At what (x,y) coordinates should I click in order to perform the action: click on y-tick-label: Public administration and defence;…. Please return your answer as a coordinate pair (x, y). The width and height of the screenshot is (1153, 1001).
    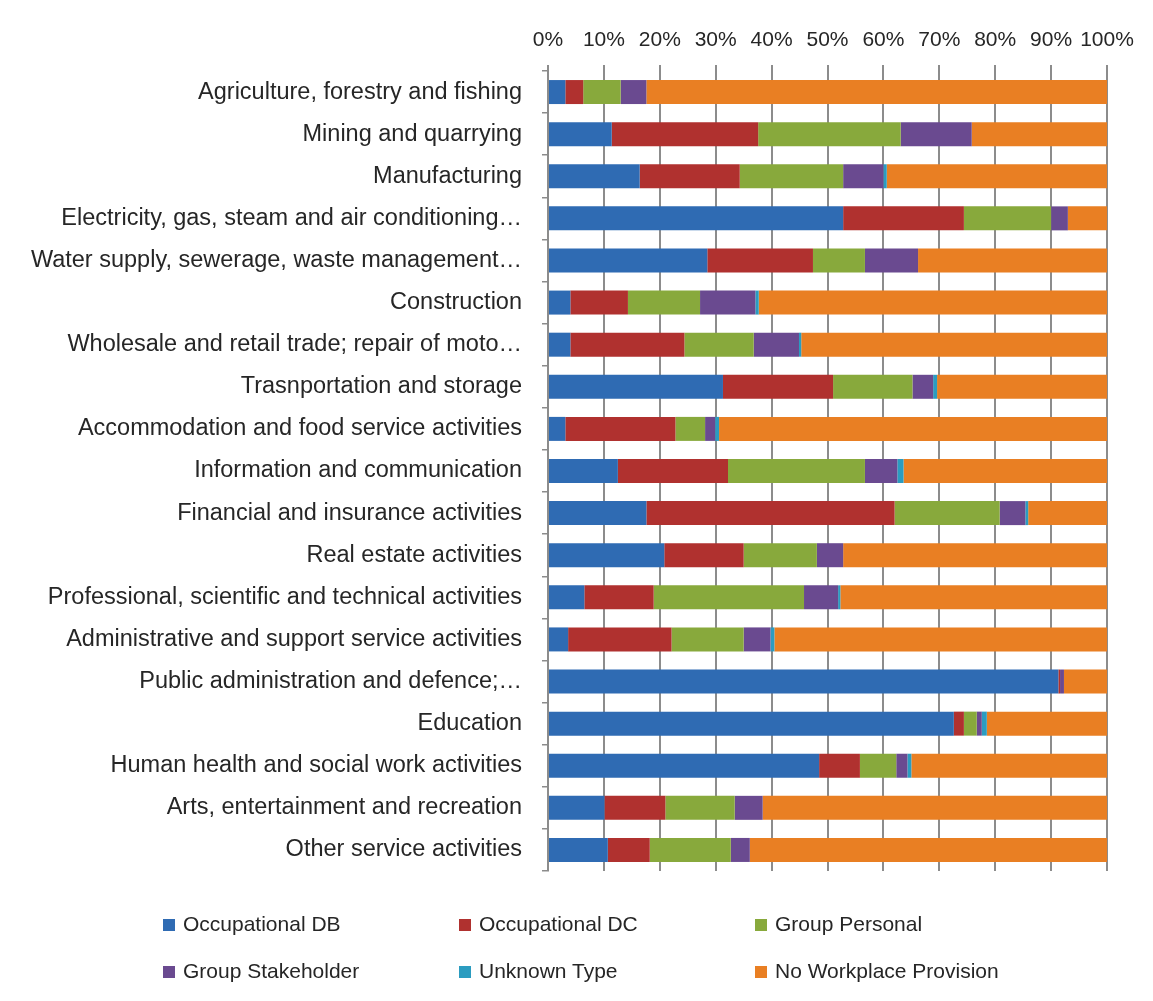
    Looking at the image, I should click on (330, 680).